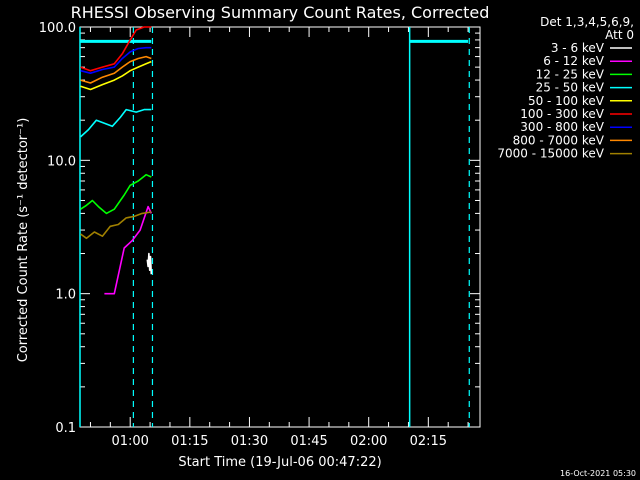 This screenshot has width=640, height=480. Describe the element at coordinates (559, 140) in the screenshot. I see `legend-label: 800 - 7000 keV` at that location.